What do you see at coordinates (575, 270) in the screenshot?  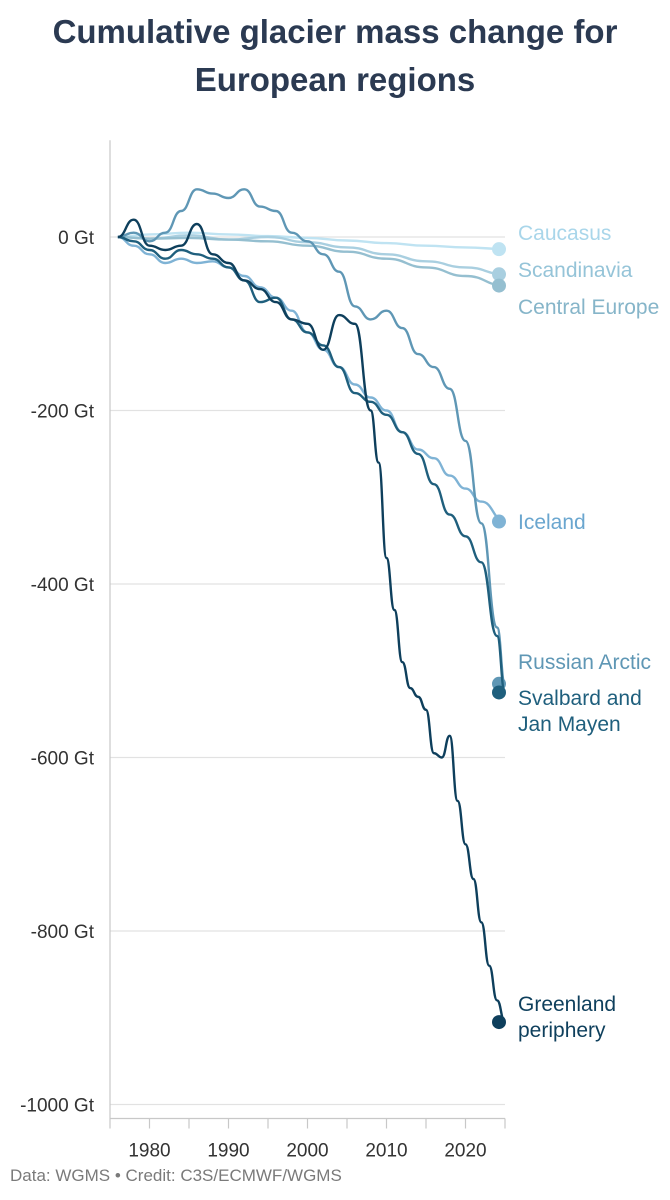 I see `series-label-scandinavia: Scandinavia` at bounding box center [575, 270].